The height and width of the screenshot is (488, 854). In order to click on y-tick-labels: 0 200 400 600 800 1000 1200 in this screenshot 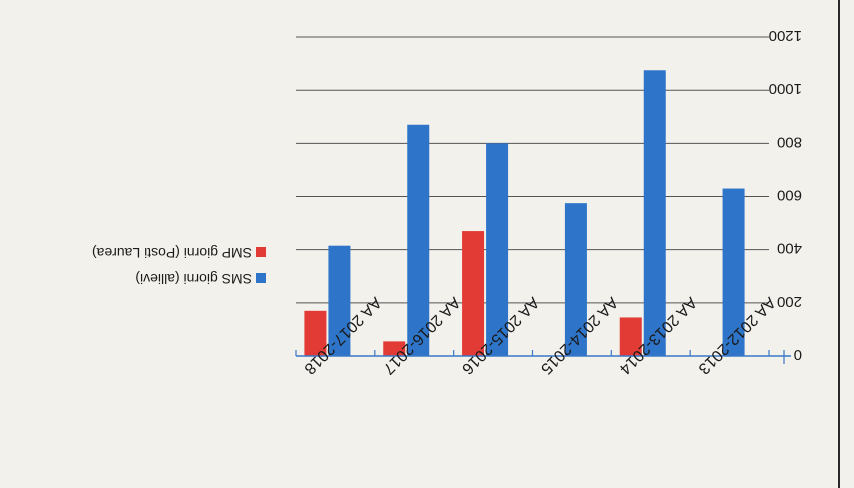, I will do `click(785, 195)`.